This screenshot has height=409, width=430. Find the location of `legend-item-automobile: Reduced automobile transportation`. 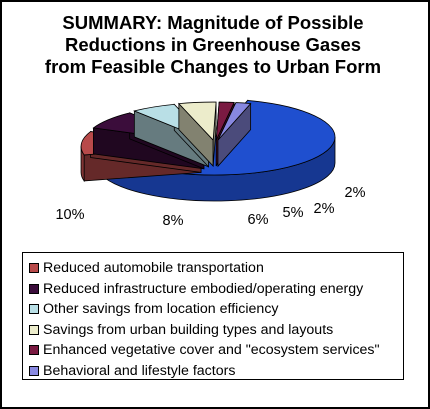

legend-item-automobile: Reduced automobile transportation is located at coordinates (216, 268).